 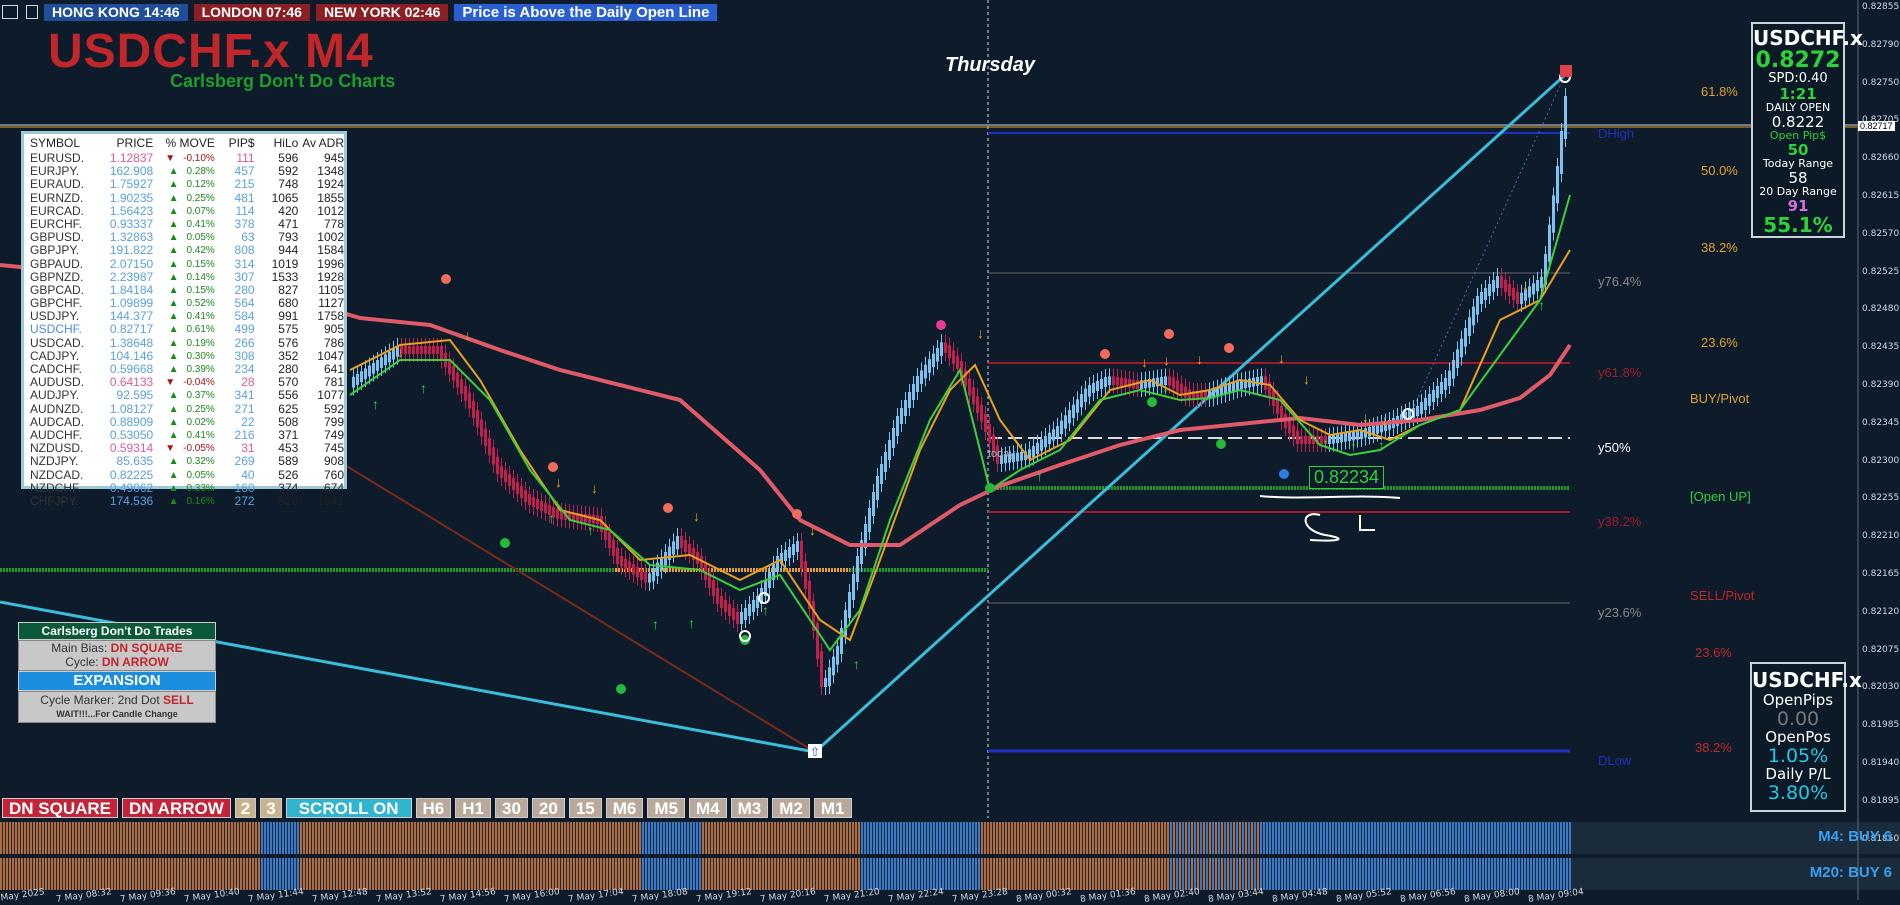 I want to click on symbol-row: GBPCAD. 1.84184 ▲ 0.15% 280 827 1105, so click(x=184, y=289).